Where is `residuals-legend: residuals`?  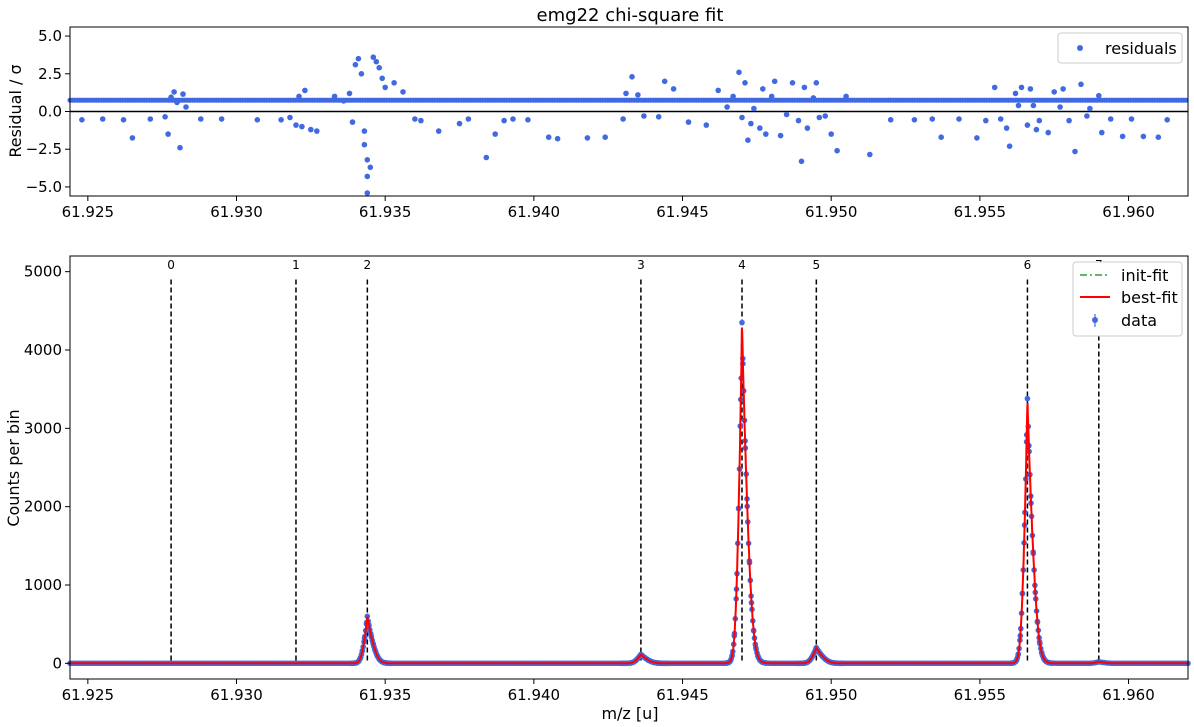 residuals-legend: residuals is located at coordinates (1120, 48).